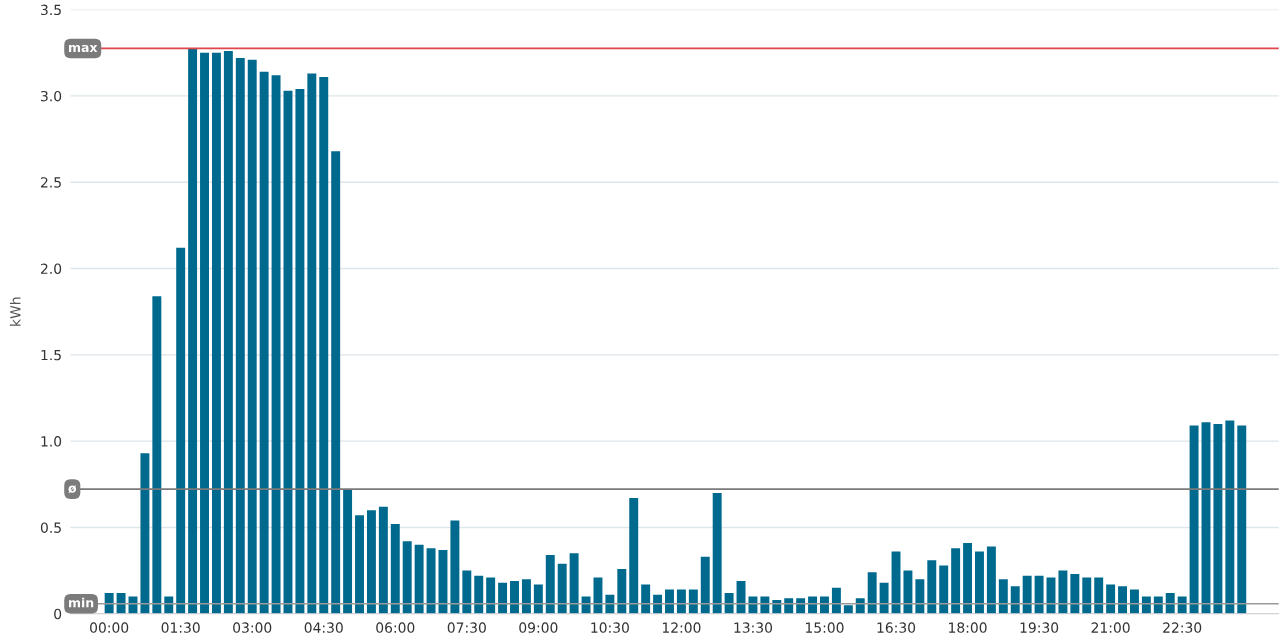  Describe the element at coordinates (681, 627) in the screenshot. I see `x-tick-label: 12:00` at that location.